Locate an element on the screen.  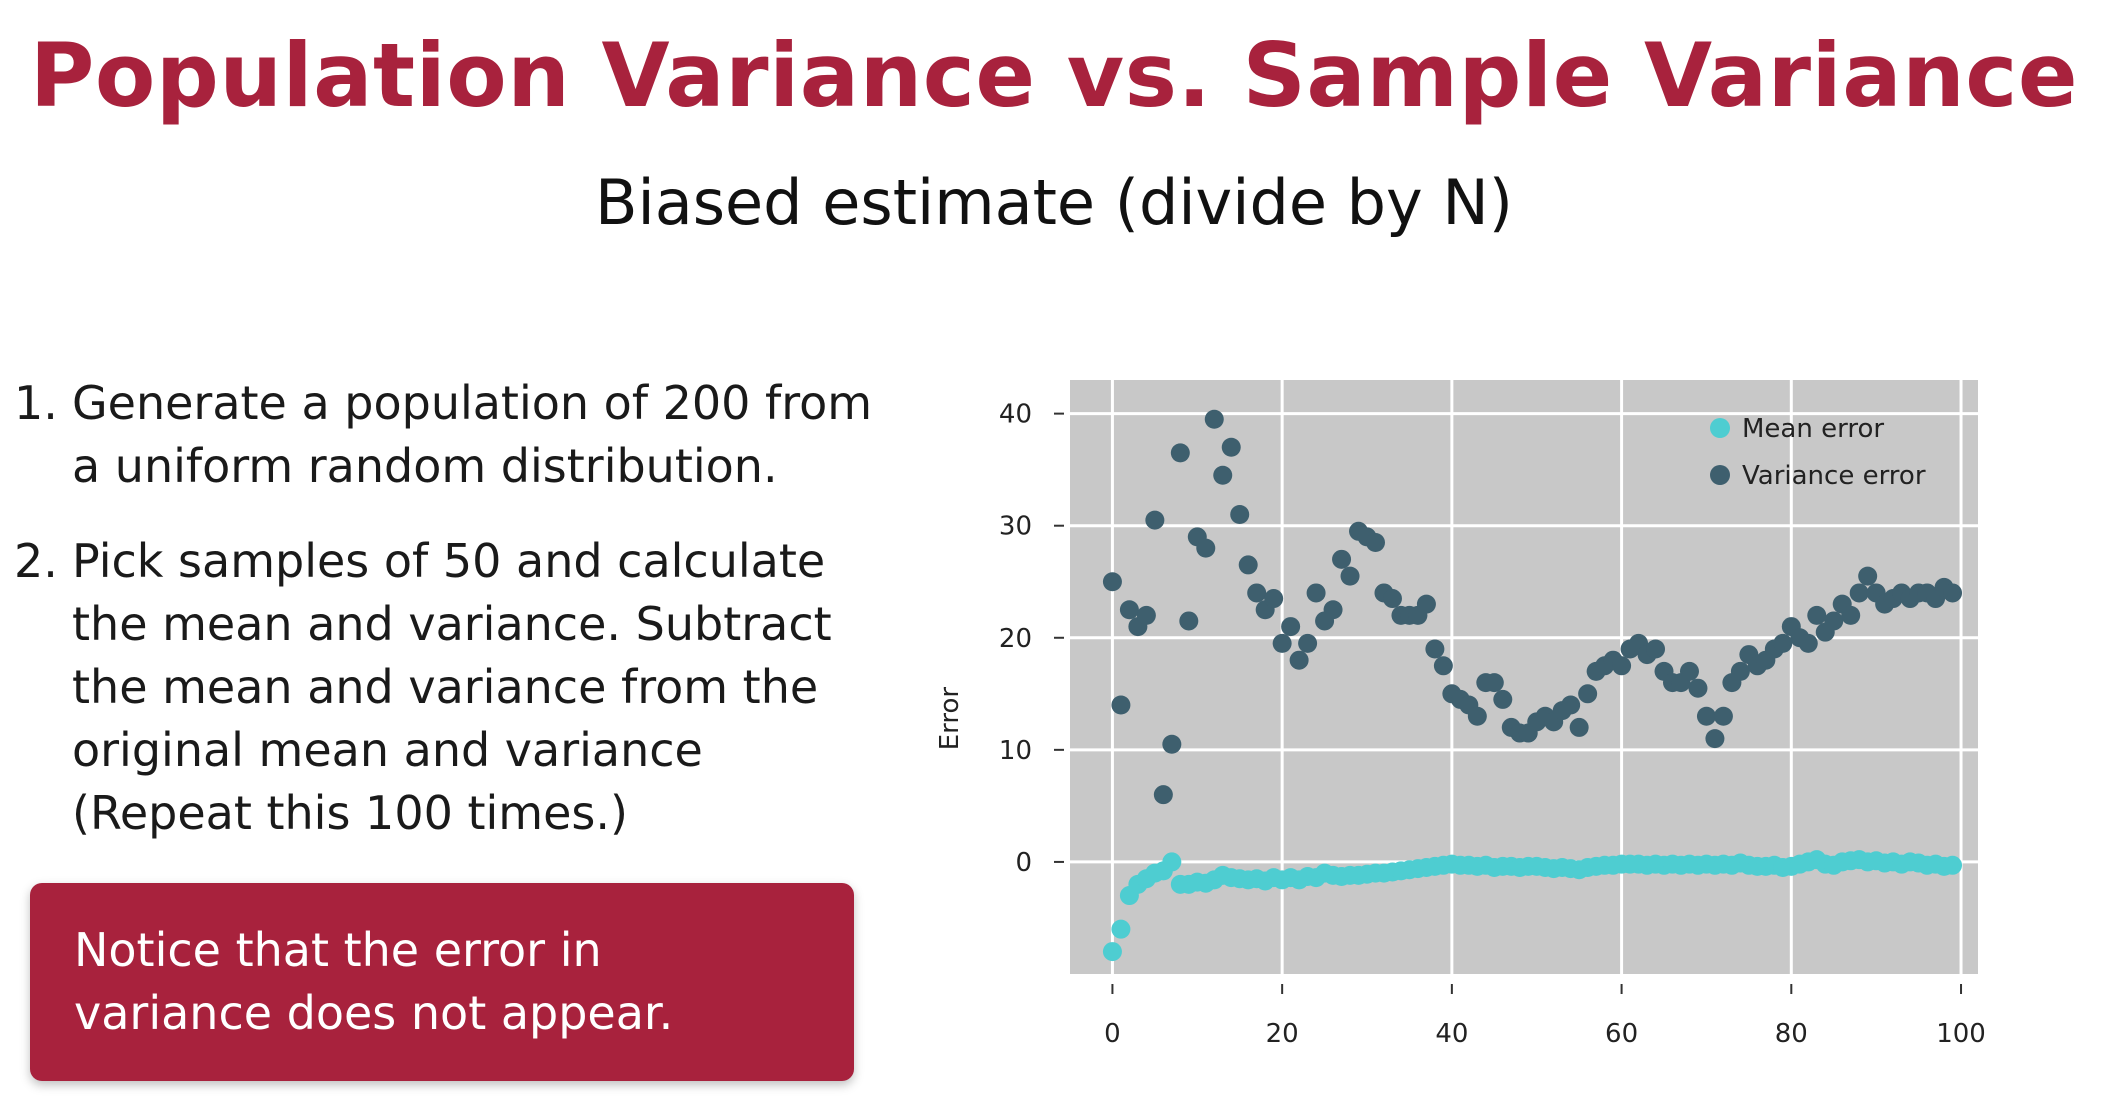
x-tick-label: 0 is located at coordinates (1112, 1034).